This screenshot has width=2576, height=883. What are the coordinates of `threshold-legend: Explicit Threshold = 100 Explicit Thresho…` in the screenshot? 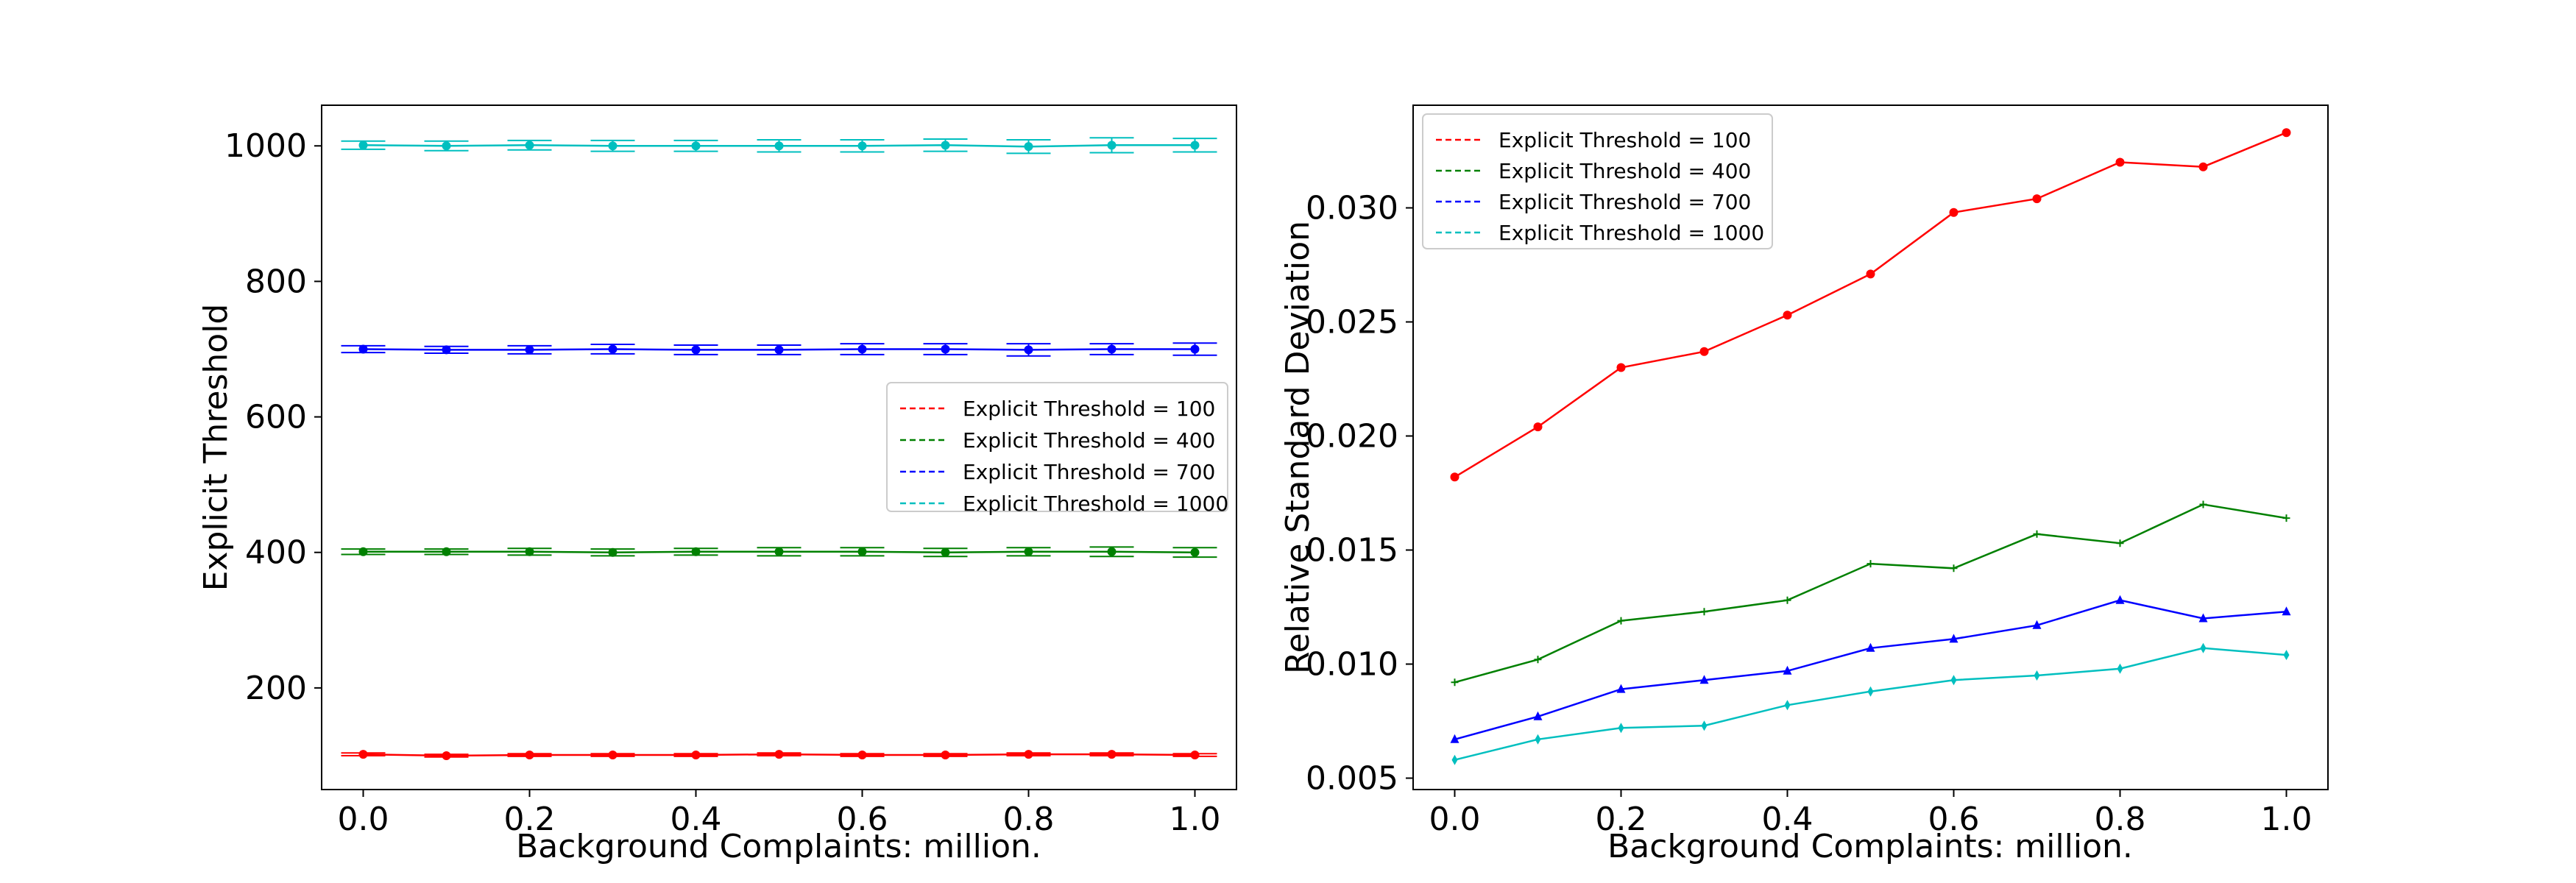 It's located at (1057, 449).